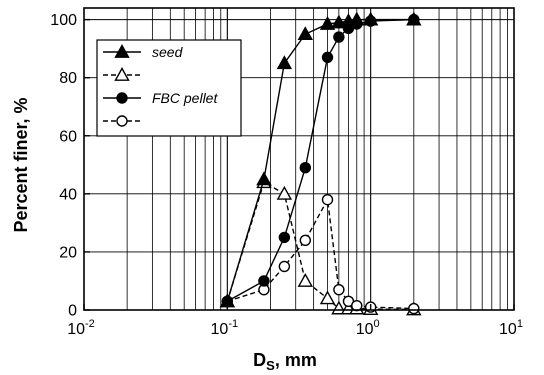 This screenshot has height=375, width=544. What do you see at coordinates (520, 324) in the screenshot?
I see `x-tick-exponent: 1` at bounding box center [520, 324].